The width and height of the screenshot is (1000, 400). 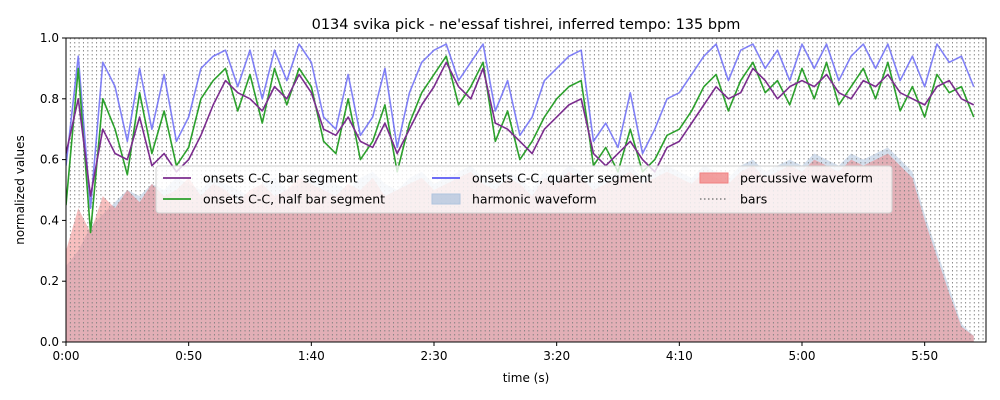 I want to click on legend-label: harmonic waveform, so click(x=534, y=199).